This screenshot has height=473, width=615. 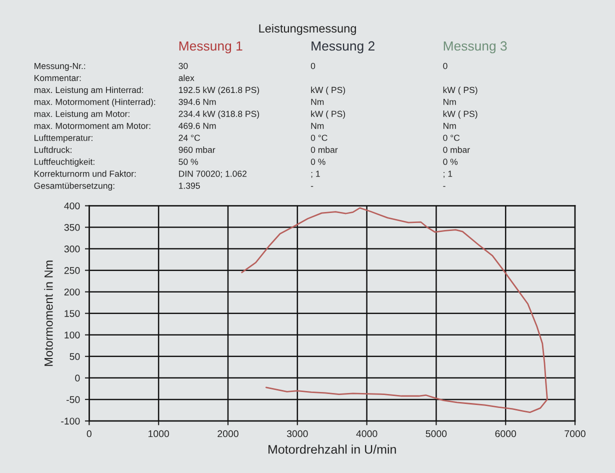 What do you see at coordinates (72, 206) in the screenshot?
I see `y-tick-label: 400` at bounding box center [72, 206].